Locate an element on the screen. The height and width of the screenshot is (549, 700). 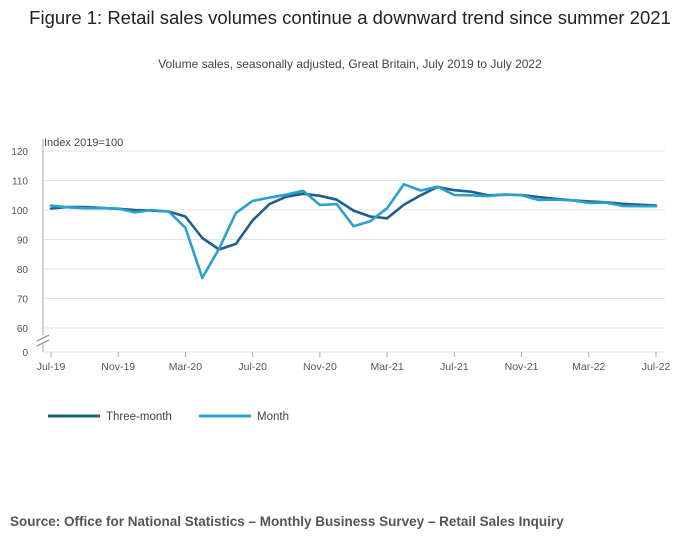
x-tick-label: Jul-21 is located at coordinates (454, 367).